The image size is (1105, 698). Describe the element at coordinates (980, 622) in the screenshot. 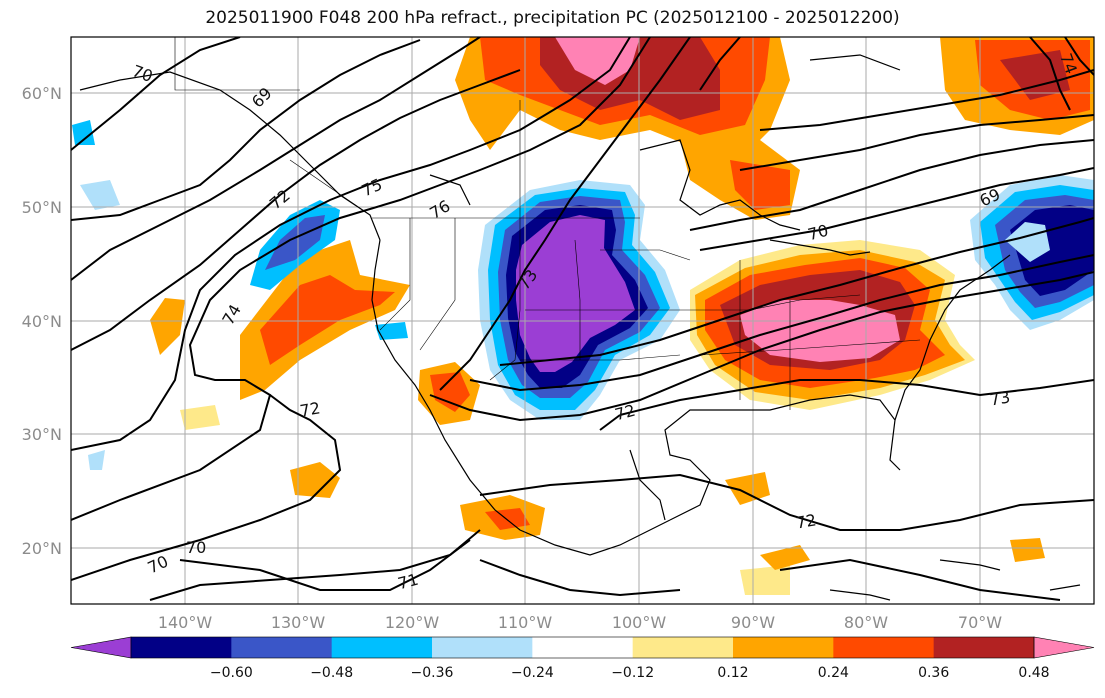

I see `lon-label: 70°W` at that location.